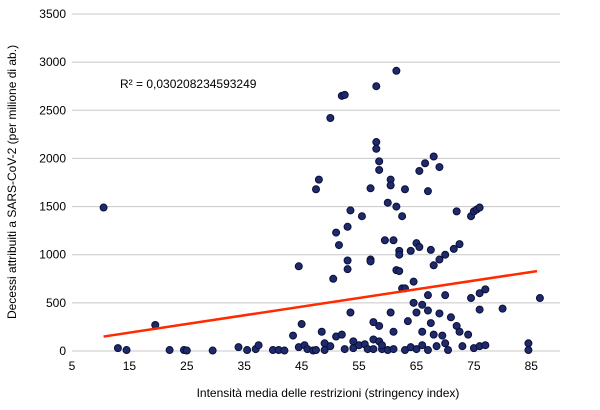  Describe the element at coordinates (187, 366) in the screenshot. I see `x-tick-label: 25` at that location.